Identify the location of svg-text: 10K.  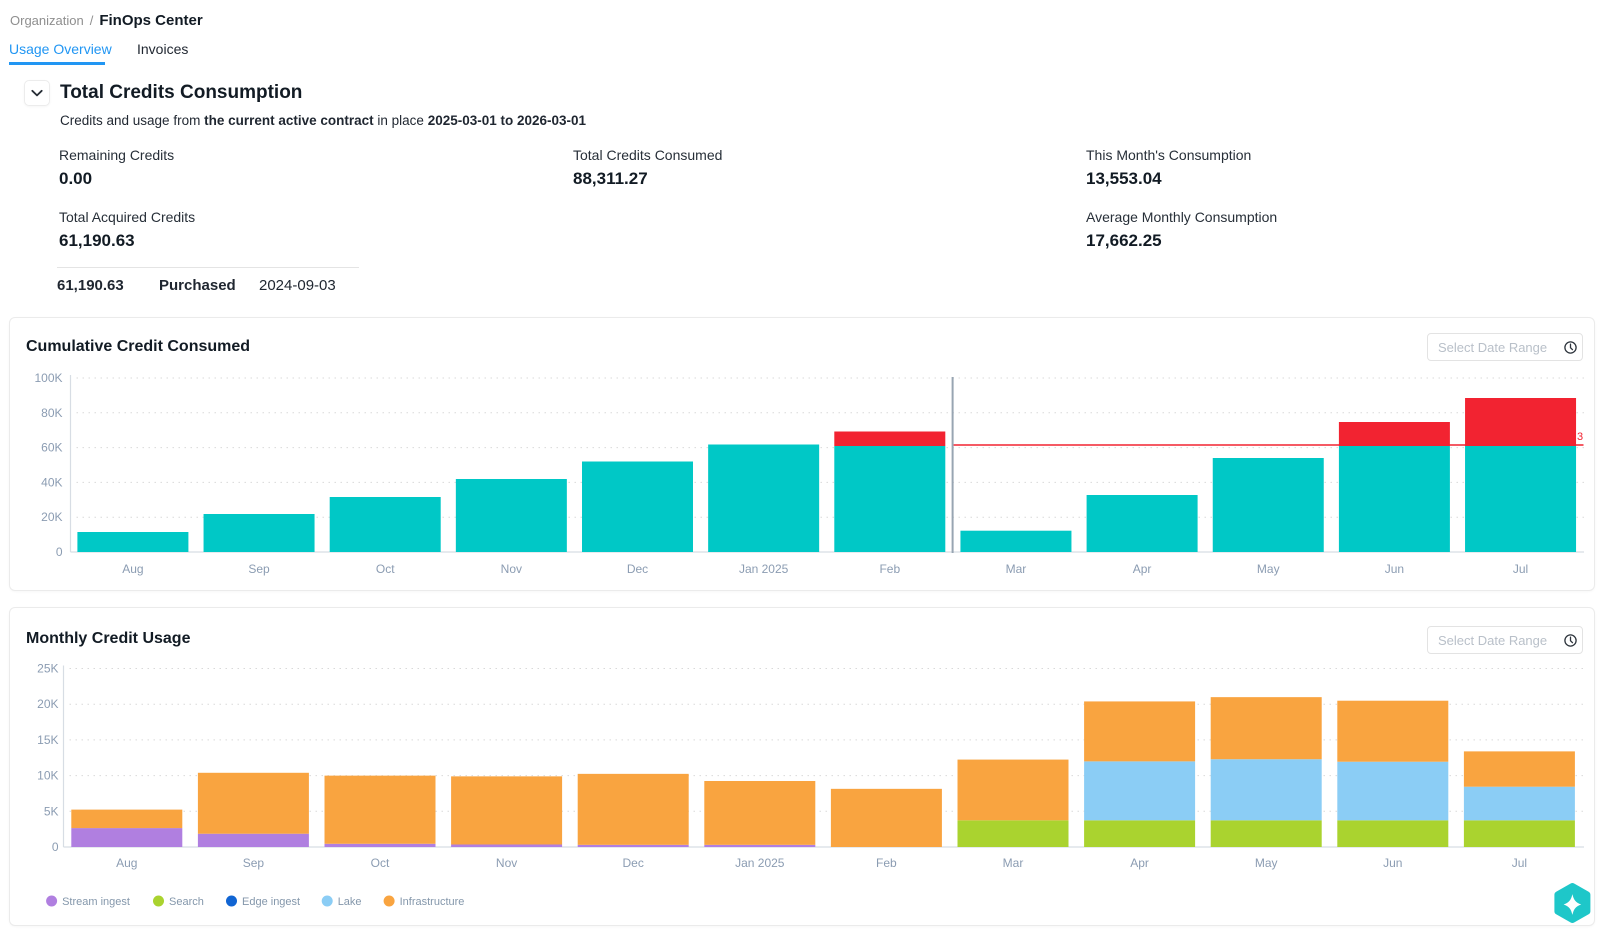
(47, 776).